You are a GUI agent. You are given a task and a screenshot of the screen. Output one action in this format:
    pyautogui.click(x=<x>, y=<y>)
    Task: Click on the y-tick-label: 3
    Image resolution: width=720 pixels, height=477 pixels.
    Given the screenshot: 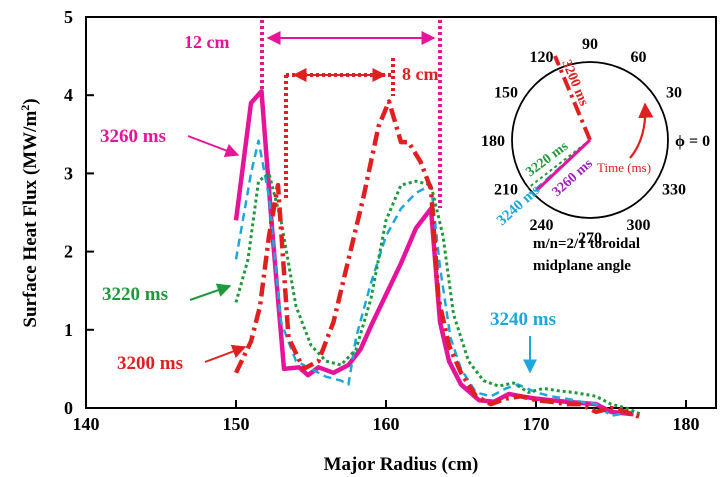 What is the action you would take?
    pyautogui.click(x=68, y=173)
    